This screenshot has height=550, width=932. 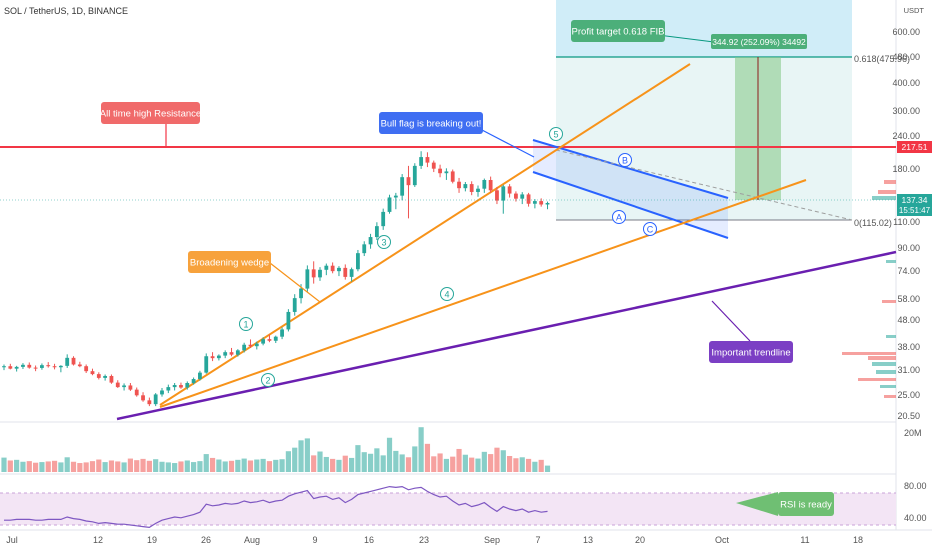 I want to click on callout-rsi: RSI is ready, so click(x=785, y=504).